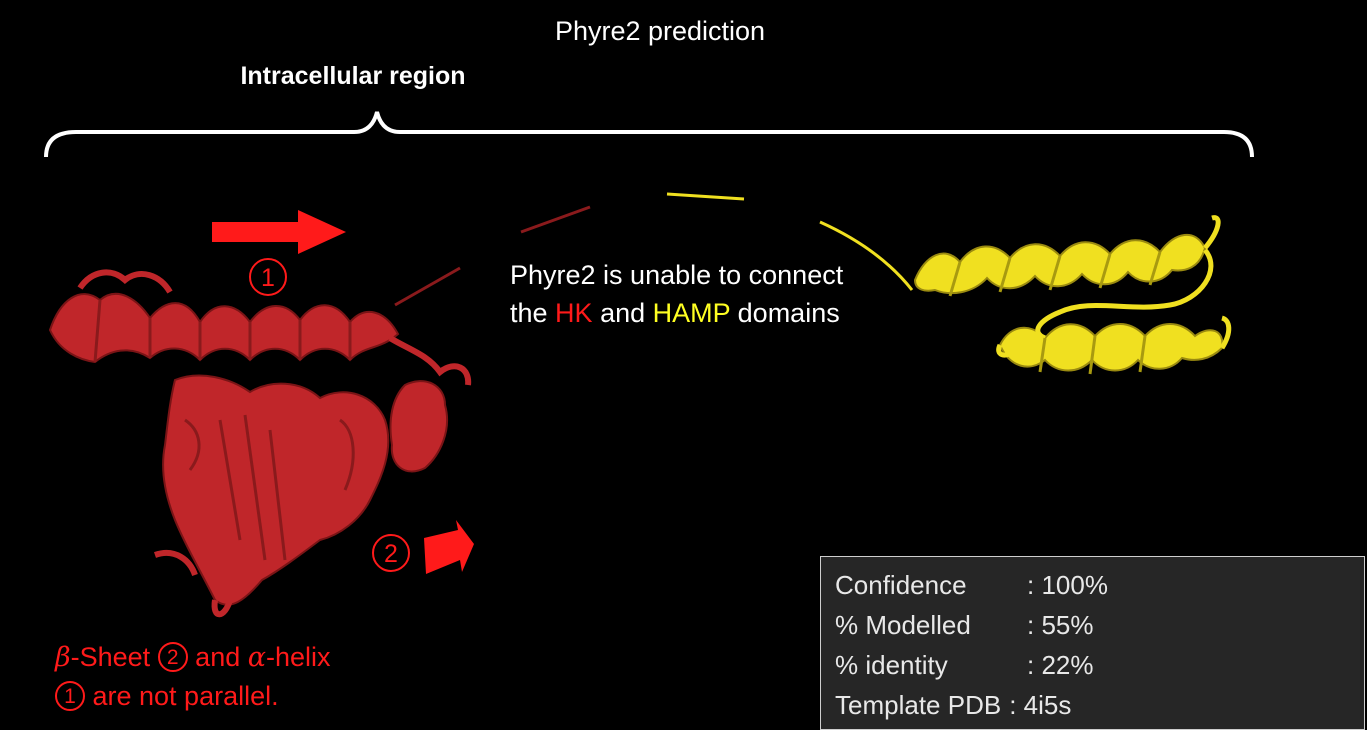 The image size is (1367, 742). I want to click on note-part-4: are not parallel., so click(182, 696).